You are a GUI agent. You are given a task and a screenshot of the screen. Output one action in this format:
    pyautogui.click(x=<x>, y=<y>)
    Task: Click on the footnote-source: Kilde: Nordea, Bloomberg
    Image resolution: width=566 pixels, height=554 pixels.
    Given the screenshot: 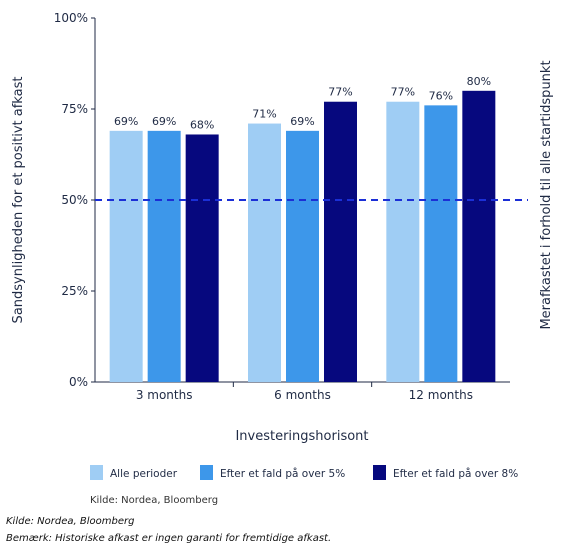 What is the action you would take?
    pyautogui.click(x=70, y=521)
    